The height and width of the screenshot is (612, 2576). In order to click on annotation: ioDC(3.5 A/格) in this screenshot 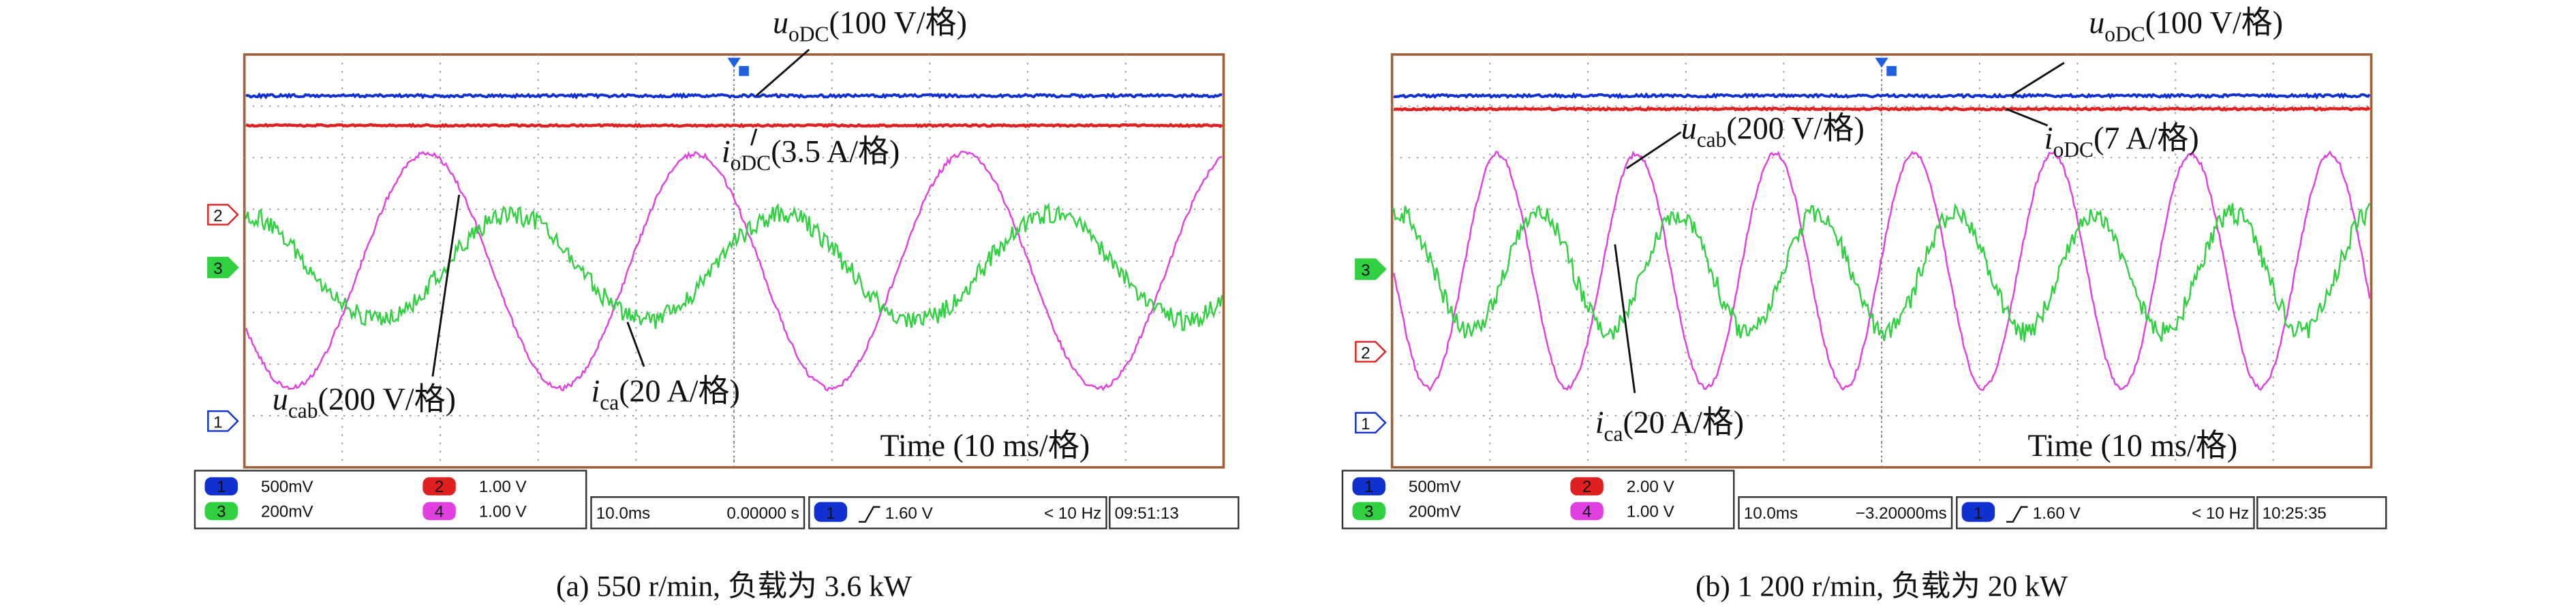, I will do `click(811, 154)`.